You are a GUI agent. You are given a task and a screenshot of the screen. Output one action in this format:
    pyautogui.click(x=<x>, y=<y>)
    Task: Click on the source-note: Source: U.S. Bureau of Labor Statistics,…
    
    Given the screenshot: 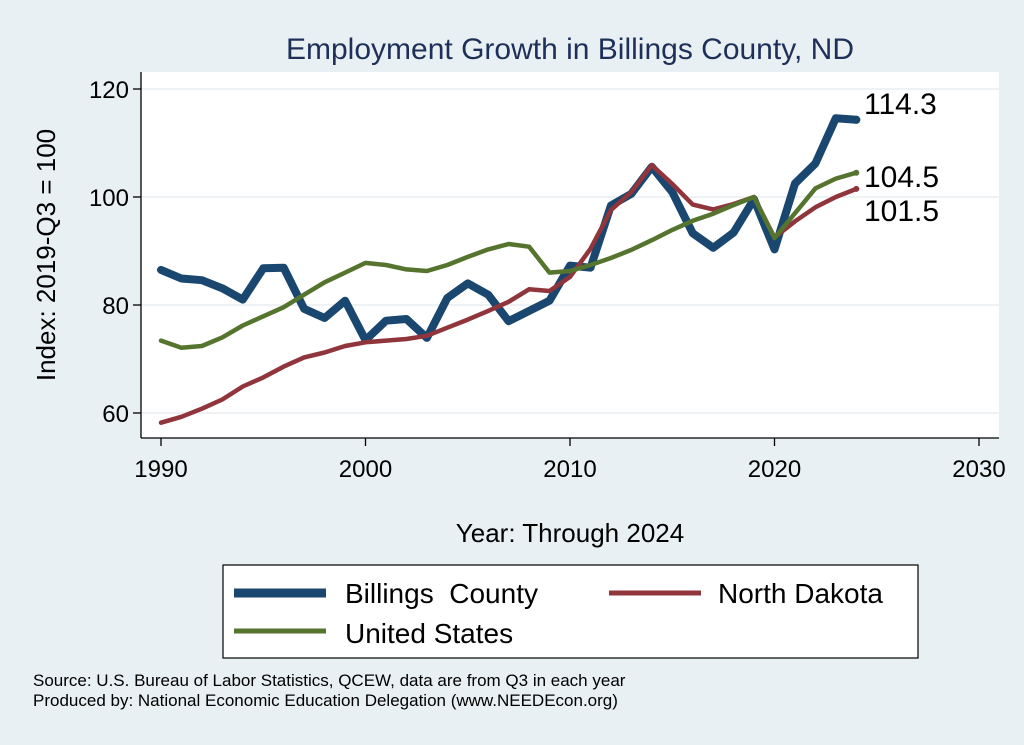 What is the action you would take?
    pyautogui.click(x=329, y=680)
    